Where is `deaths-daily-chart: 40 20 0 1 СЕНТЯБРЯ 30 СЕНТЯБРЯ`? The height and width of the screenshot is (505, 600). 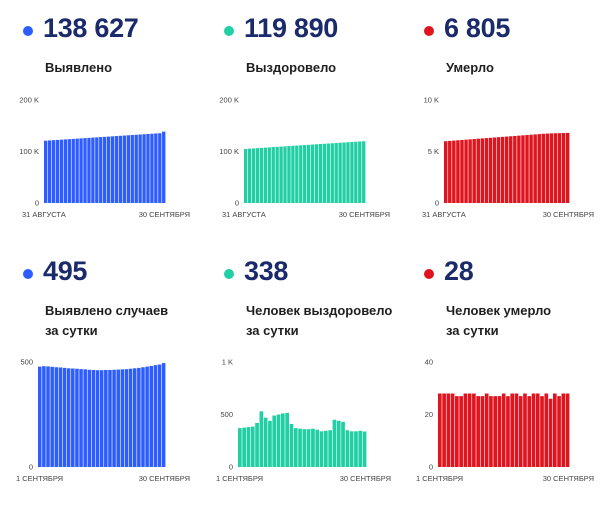
deaths-daily-chart: 40 20 0 1 СЕНТЯБРЯ 30 СЕНТЯБРЯ is located at coordinates (505, 421).